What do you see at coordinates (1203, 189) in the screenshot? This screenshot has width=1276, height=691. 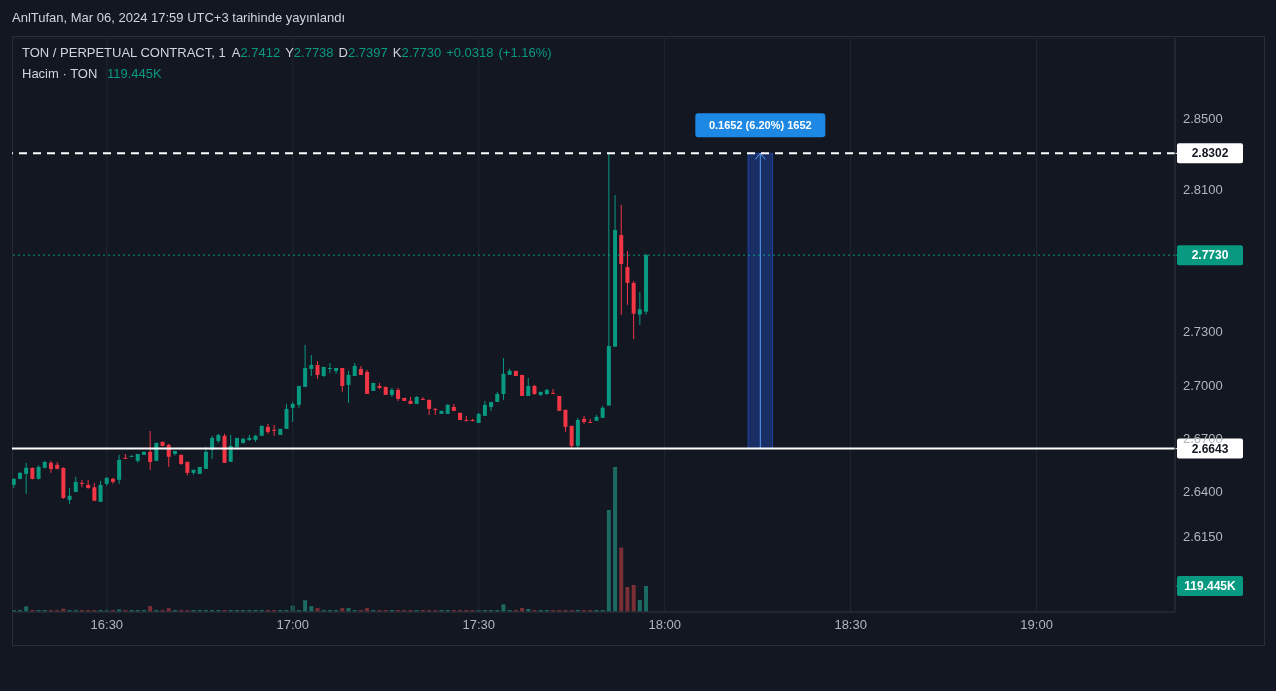 I see `y-tick-label: 2.8100` at bounding box center [1203, 189].